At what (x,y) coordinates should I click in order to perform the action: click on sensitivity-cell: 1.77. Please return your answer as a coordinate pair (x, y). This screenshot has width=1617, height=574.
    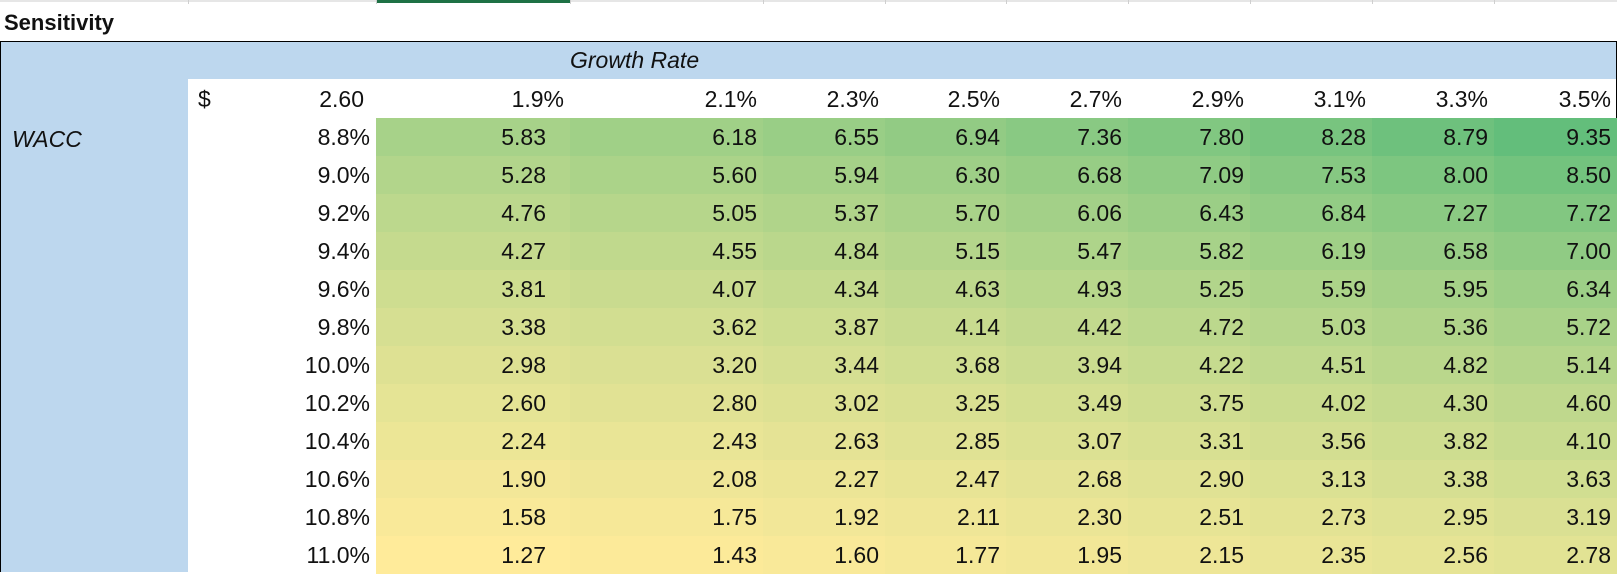
    Looking at the image, I should click on (945, 555).